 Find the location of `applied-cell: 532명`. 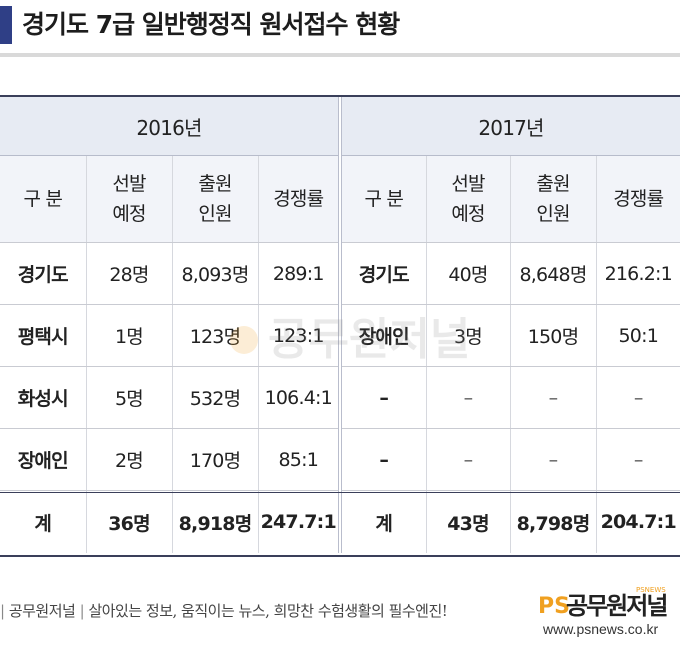

applied-cell: 532명 is located at coordinates (215, 397).